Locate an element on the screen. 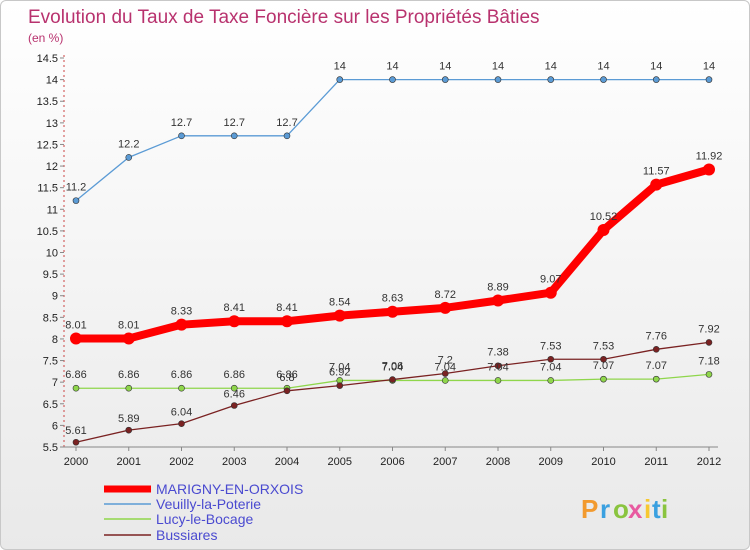  data-label: 8.72 is located at coordinates (445, 295).